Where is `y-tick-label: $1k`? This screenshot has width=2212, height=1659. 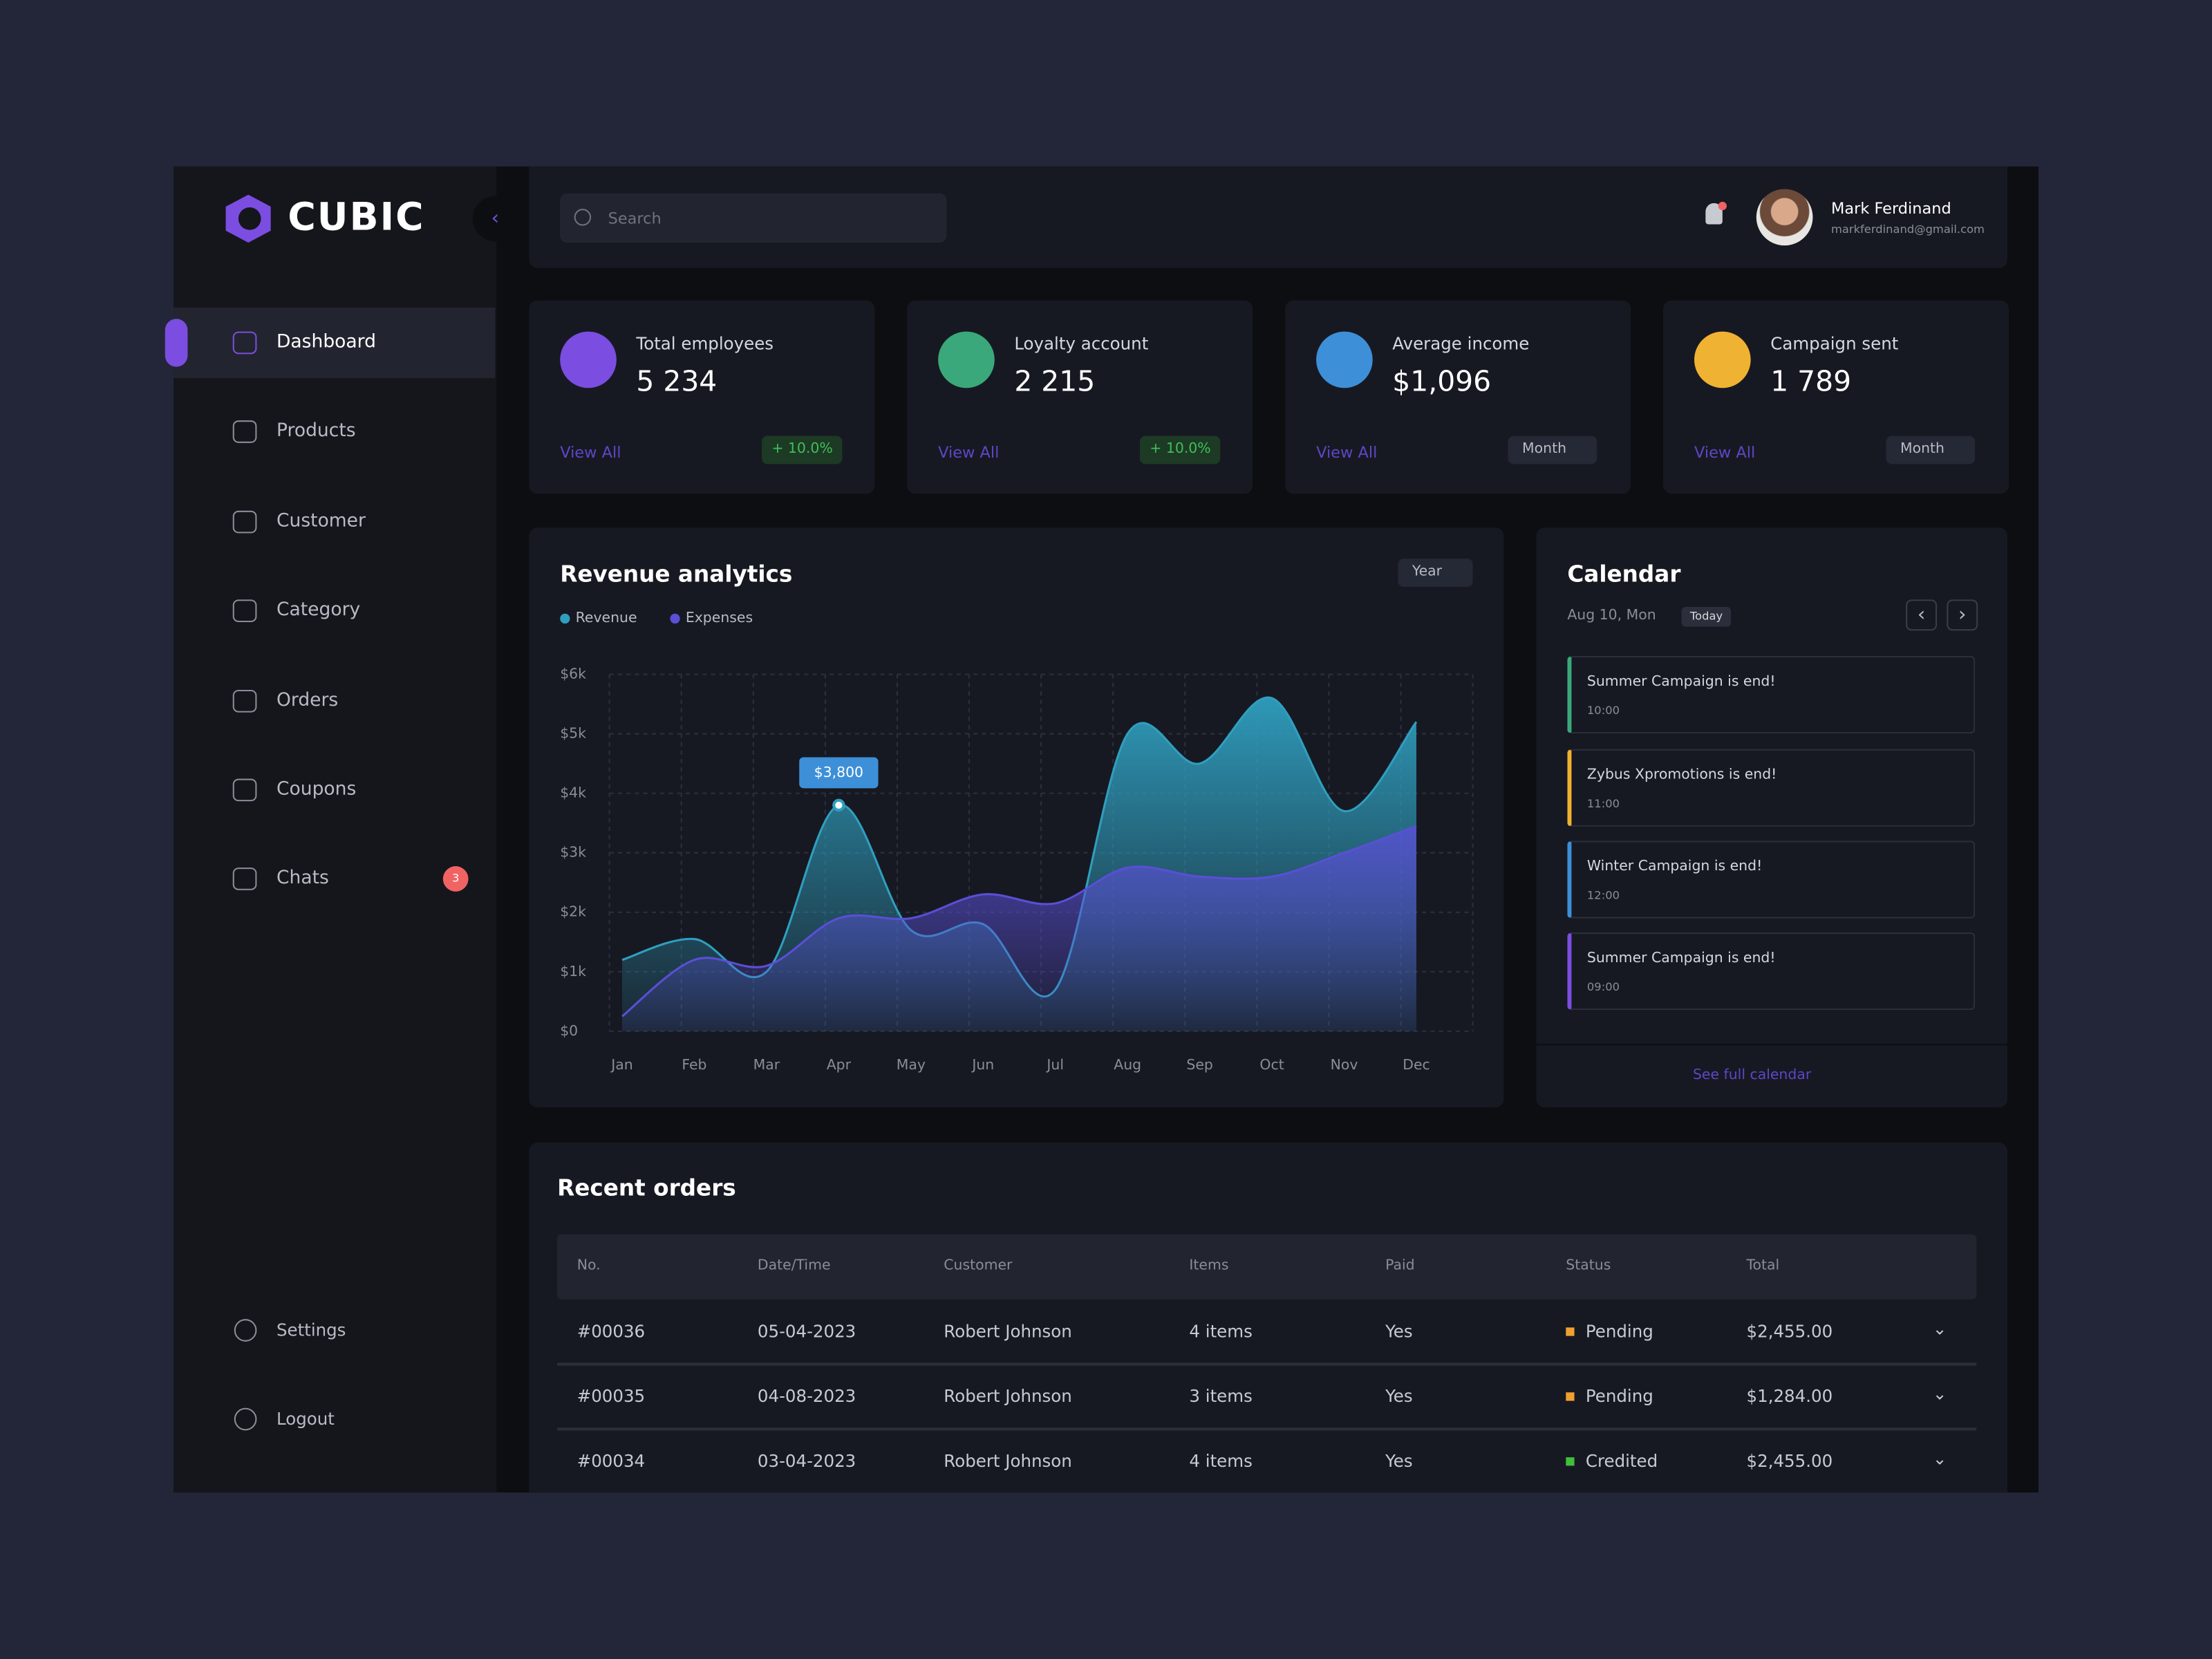 y-tick-label: $1k is located at coordinates (573, 971).